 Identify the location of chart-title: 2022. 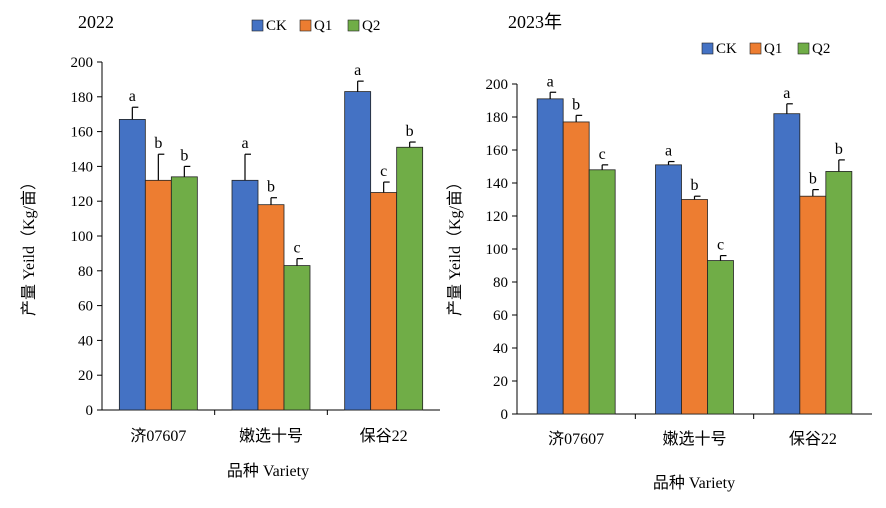
(96, 22).